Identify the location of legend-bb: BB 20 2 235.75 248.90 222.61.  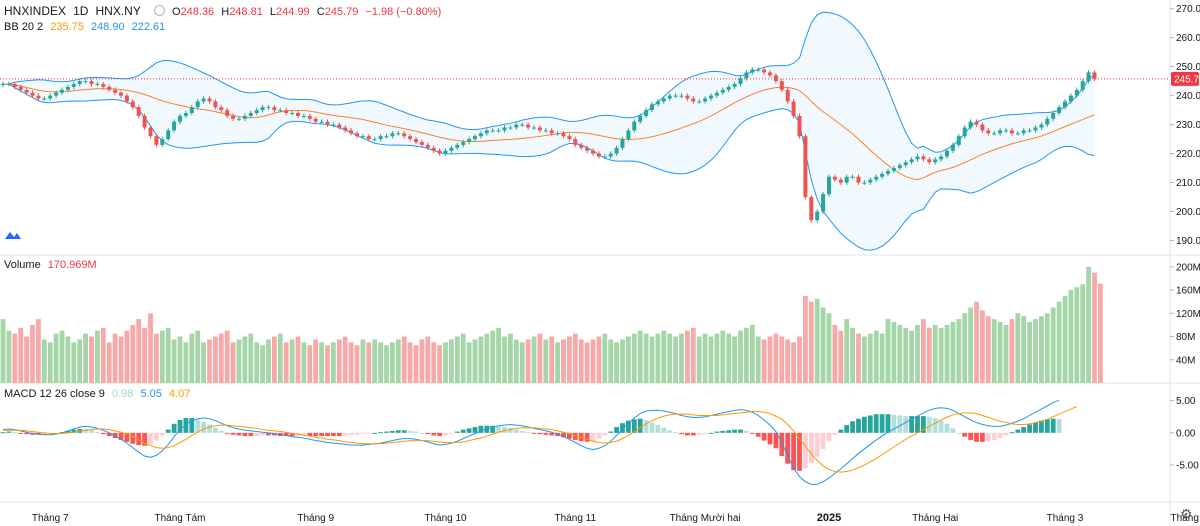
(86, 27).